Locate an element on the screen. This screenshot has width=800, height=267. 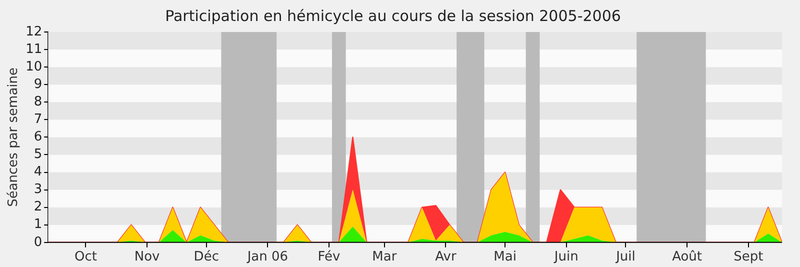
y-tick-label: 0 is located at coordinates (38, 242).